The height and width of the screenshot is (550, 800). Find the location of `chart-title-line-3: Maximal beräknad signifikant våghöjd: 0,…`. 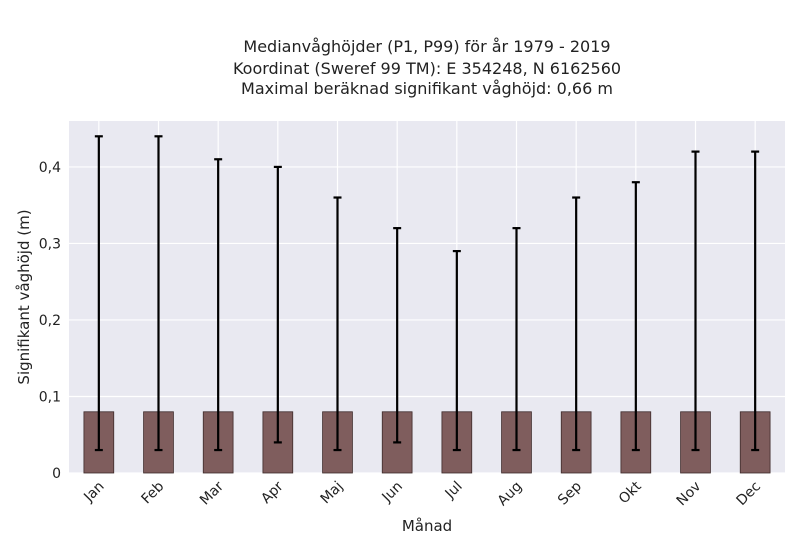

chart-title-line-3: Maximal beräknad signifikant våghöjd: 0,… is located at coordinates (427, 88).